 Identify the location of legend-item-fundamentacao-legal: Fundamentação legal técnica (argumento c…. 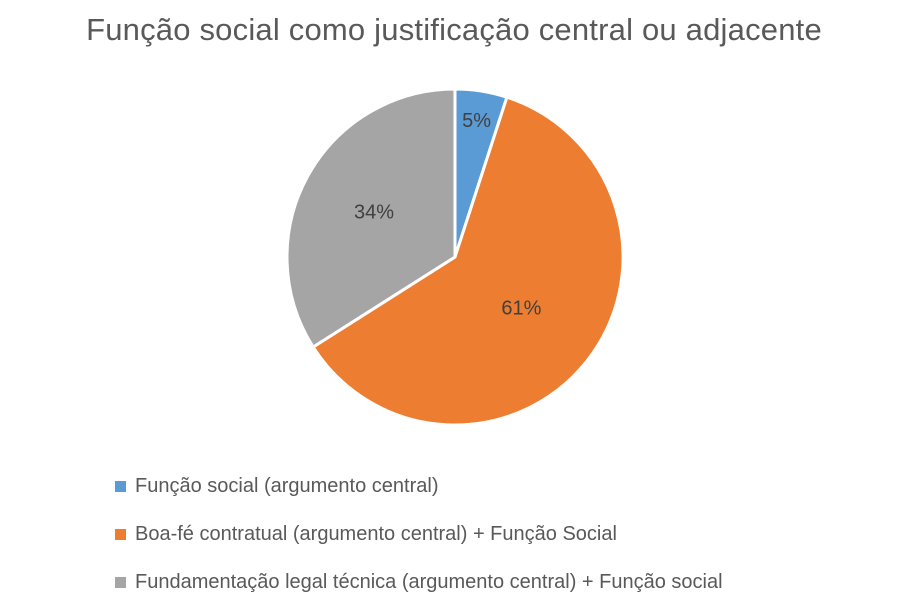
(419, 582).